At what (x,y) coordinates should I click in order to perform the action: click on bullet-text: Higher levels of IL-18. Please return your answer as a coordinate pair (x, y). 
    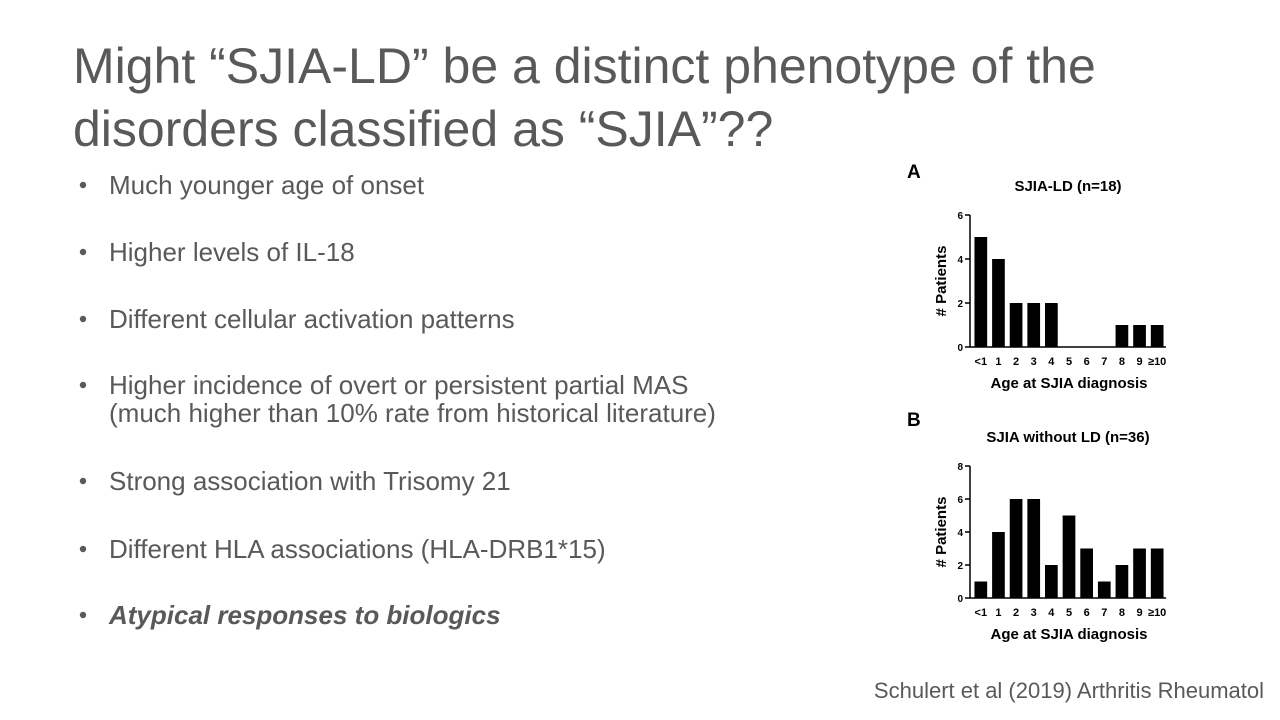
    Looking at the image, I should click on (232, 252).